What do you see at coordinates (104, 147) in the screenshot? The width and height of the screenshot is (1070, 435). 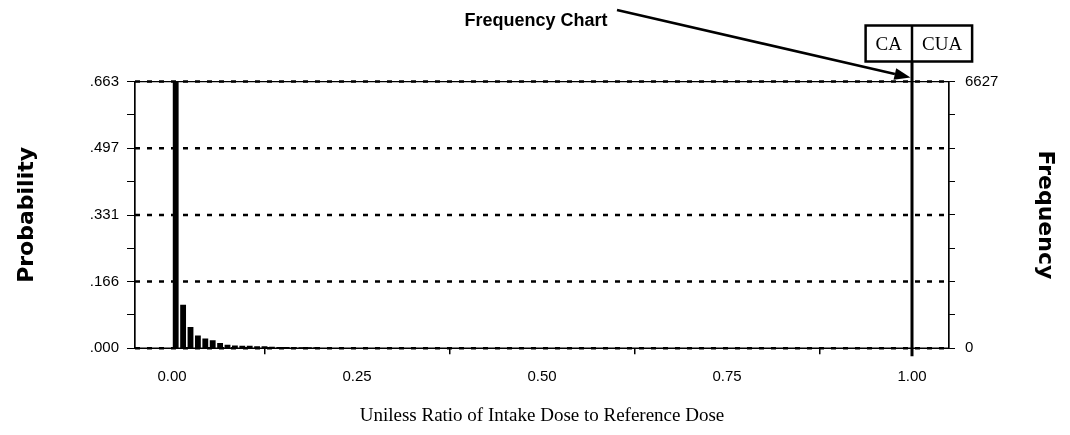 I see `y-tick-label: .497` at bounding box center [104, 147].